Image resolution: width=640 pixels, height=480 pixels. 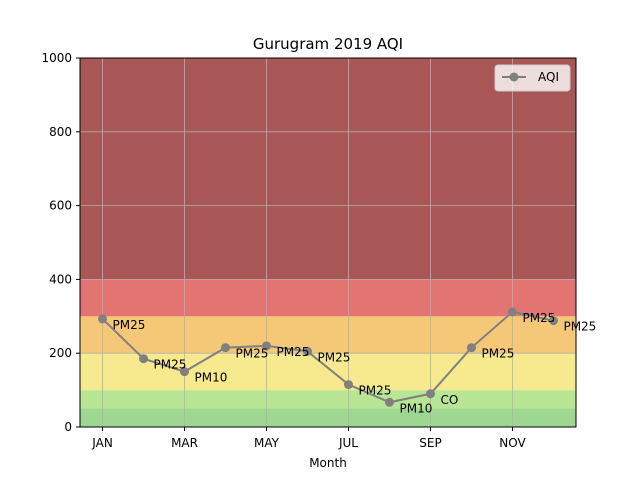 I want to click on x-tick-label-3: JUL, so click(x=348, y=443).